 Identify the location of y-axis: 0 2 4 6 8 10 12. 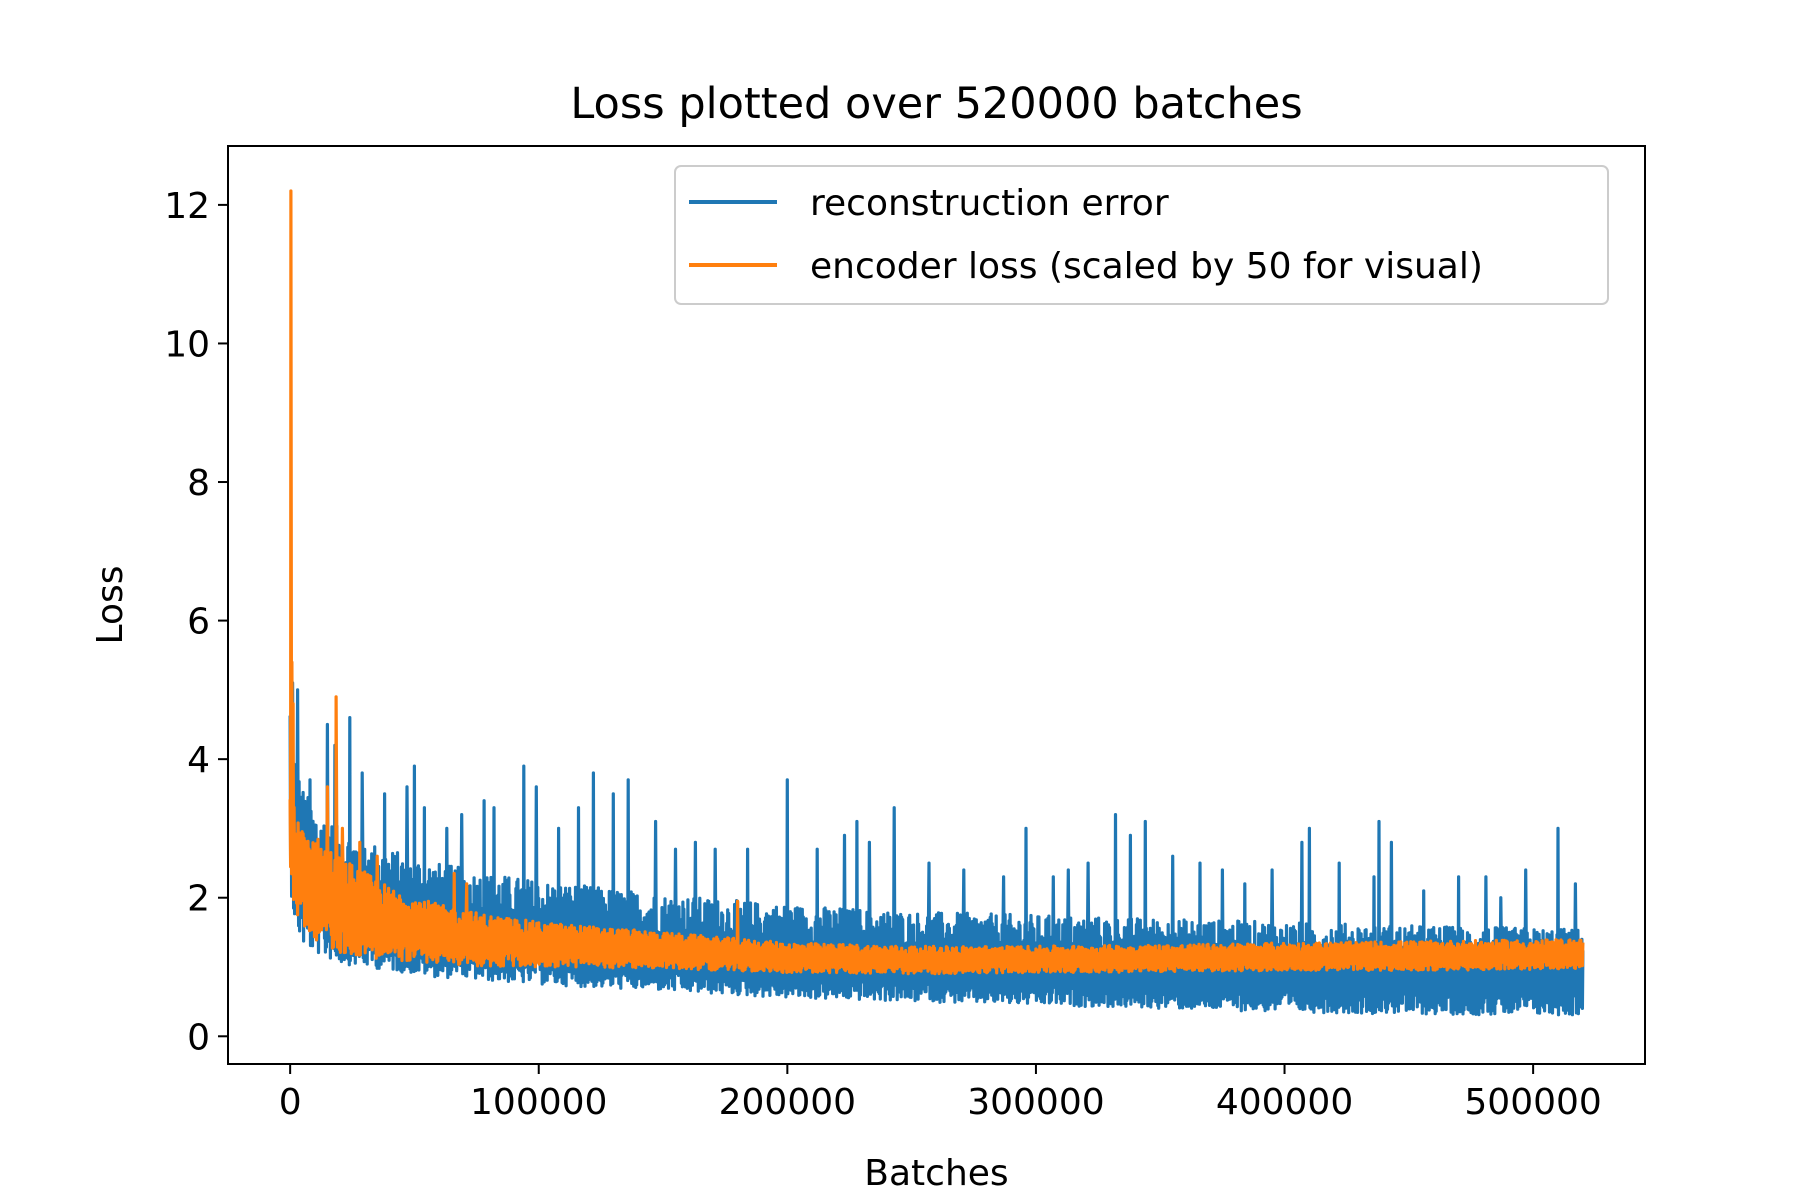
(196, 622).